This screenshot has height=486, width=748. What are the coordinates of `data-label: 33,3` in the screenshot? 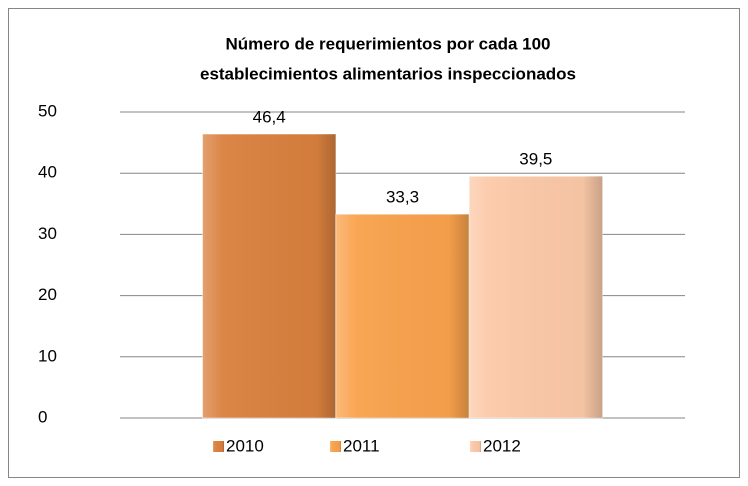 It's located at (402, 197).